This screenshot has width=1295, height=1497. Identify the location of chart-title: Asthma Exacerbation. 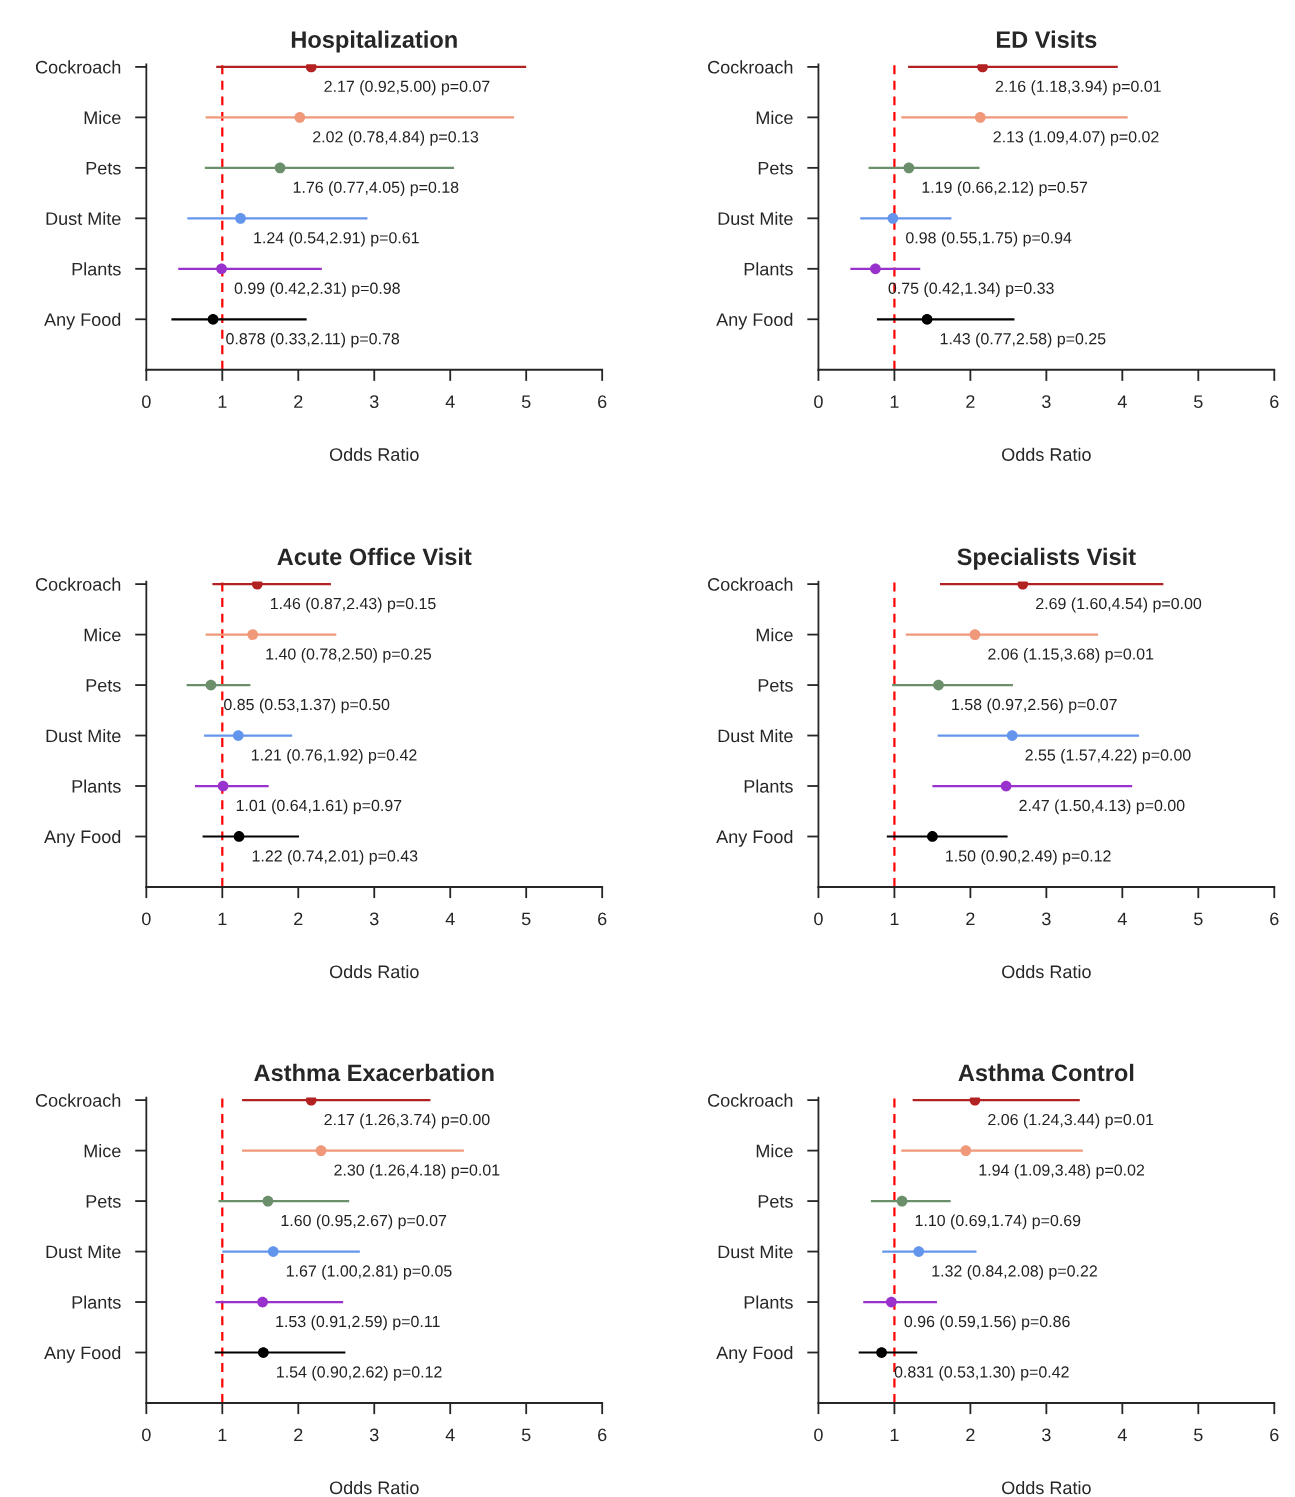
(374, 1072).